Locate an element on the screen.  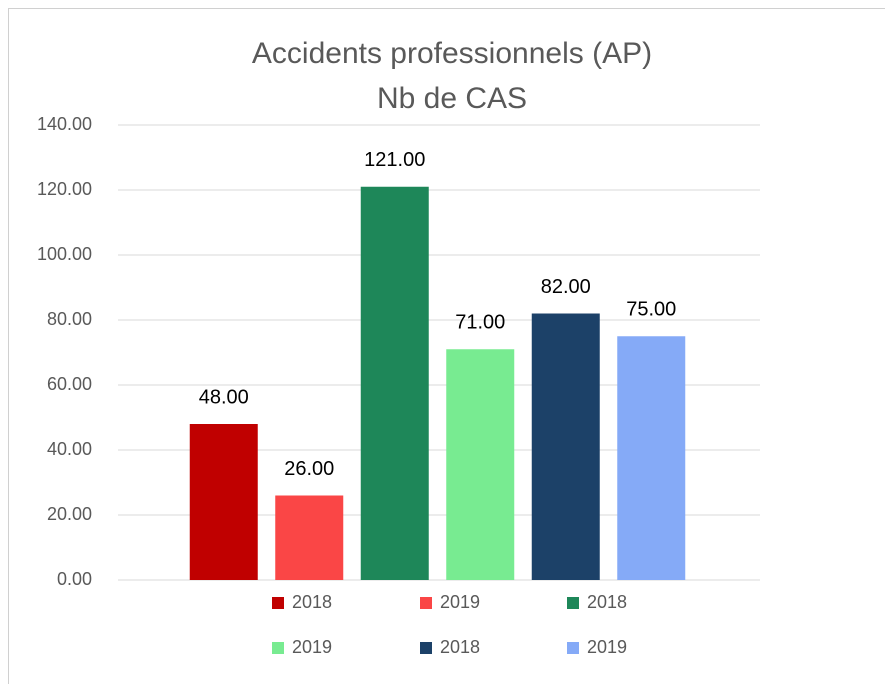
y-tick-label: 40.00 is located at coordinates (69, 449).